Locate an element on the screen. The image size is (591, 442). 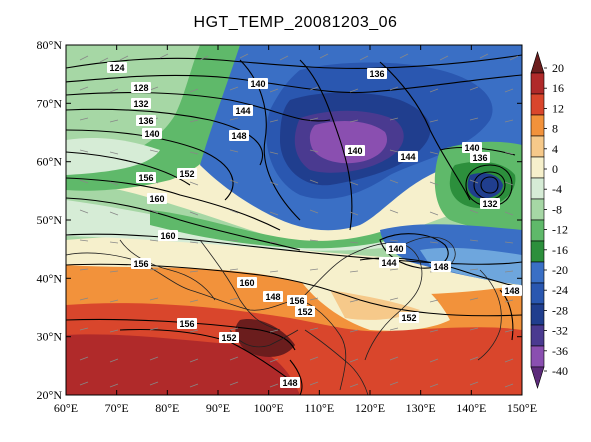
lat-tick-label: 50°N is located at coordinates (50, 220).